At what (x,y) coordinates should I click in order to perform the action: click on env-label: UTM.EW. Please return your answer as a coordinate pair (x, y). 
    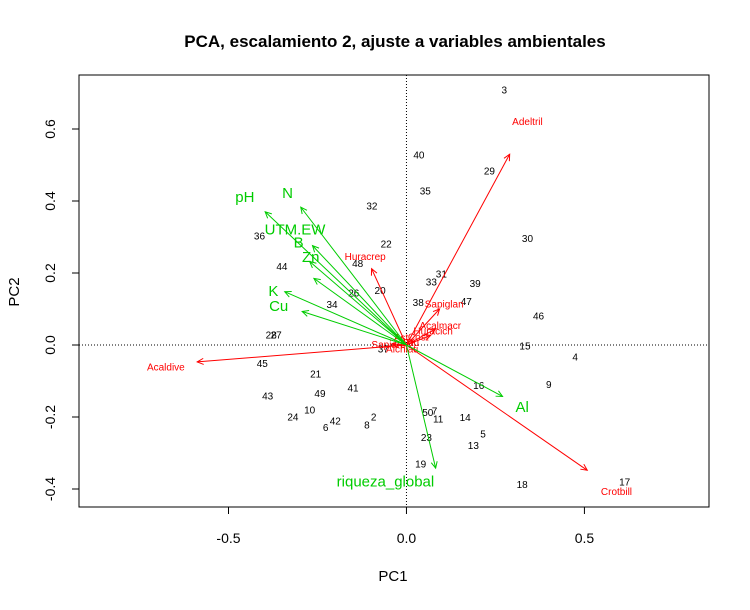
    Looking at the image, I should click on (296, 229).